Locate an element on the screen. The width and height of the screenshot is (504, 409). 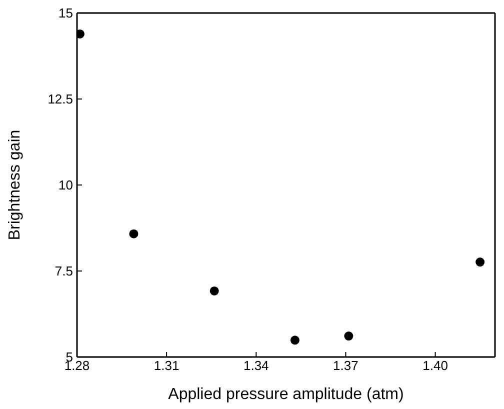
y-tick-label: 10 is located at coordinates (65, 185).